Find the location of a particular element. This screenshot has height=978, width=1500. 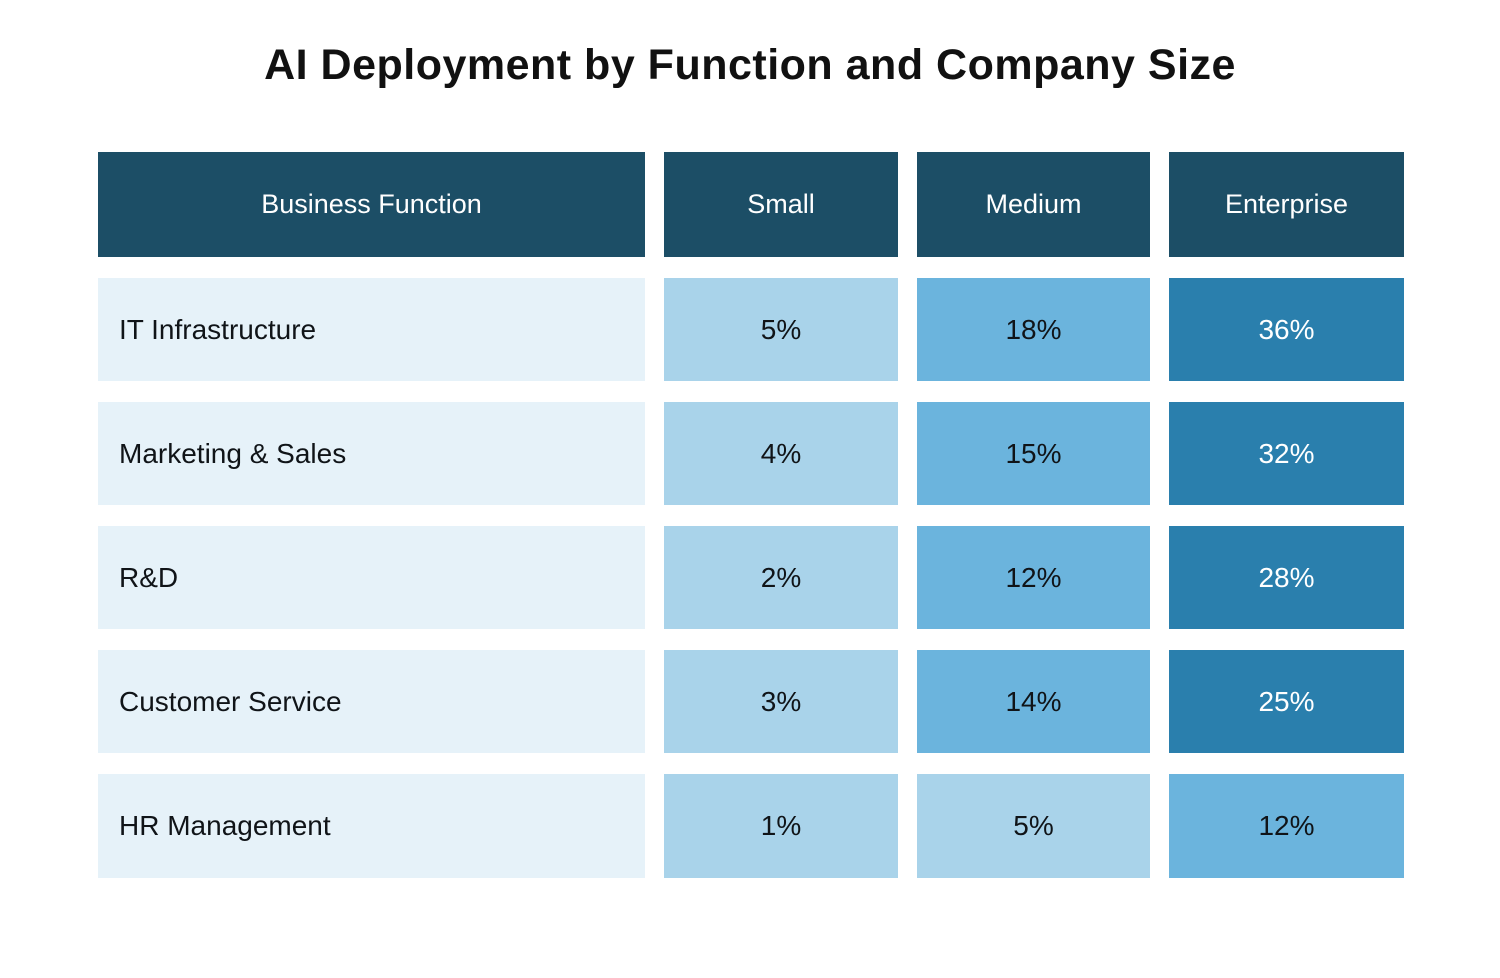

column-header-business-function: Business Function is located at coordinates (371, 205).